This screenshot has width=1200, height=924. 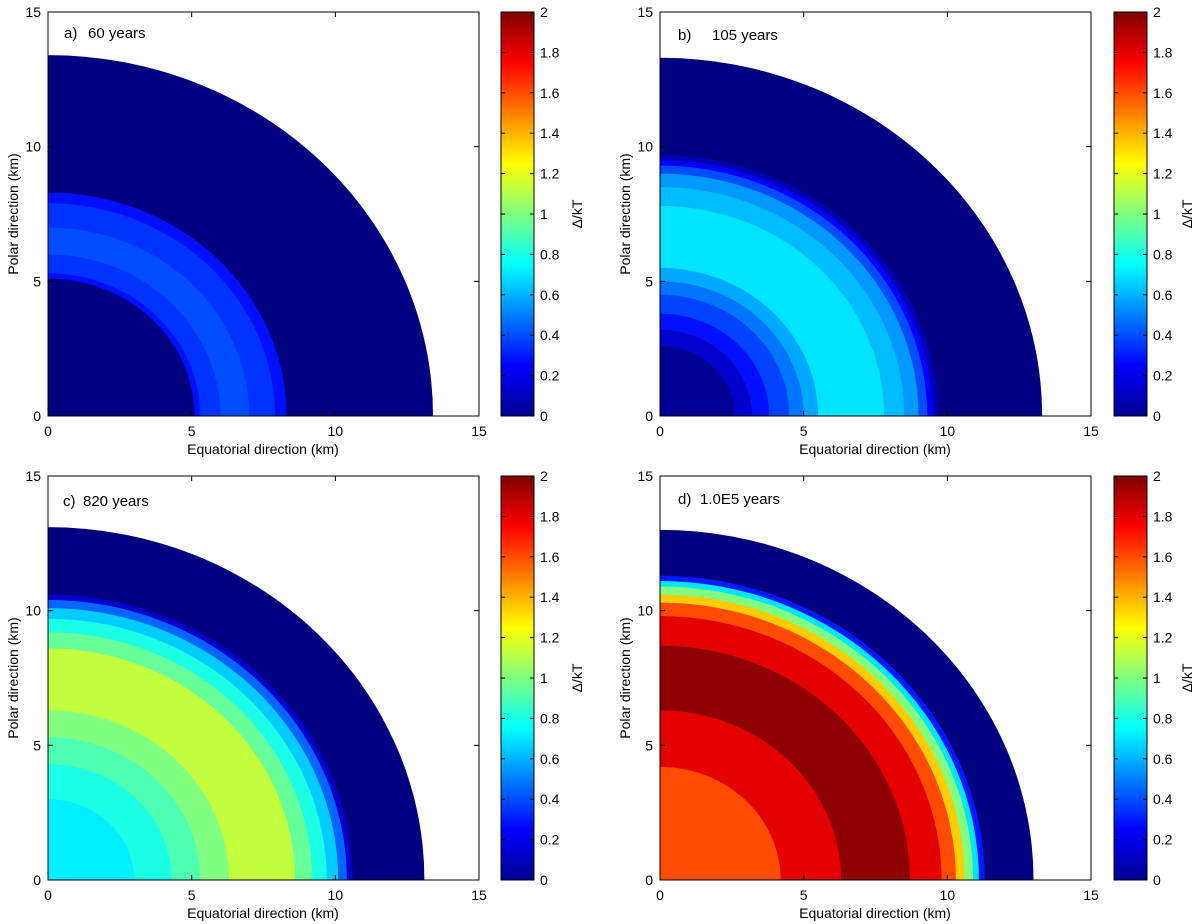 I want to click on panel-a-ylabel: Polar direction (km), so click(x=13, y=213).